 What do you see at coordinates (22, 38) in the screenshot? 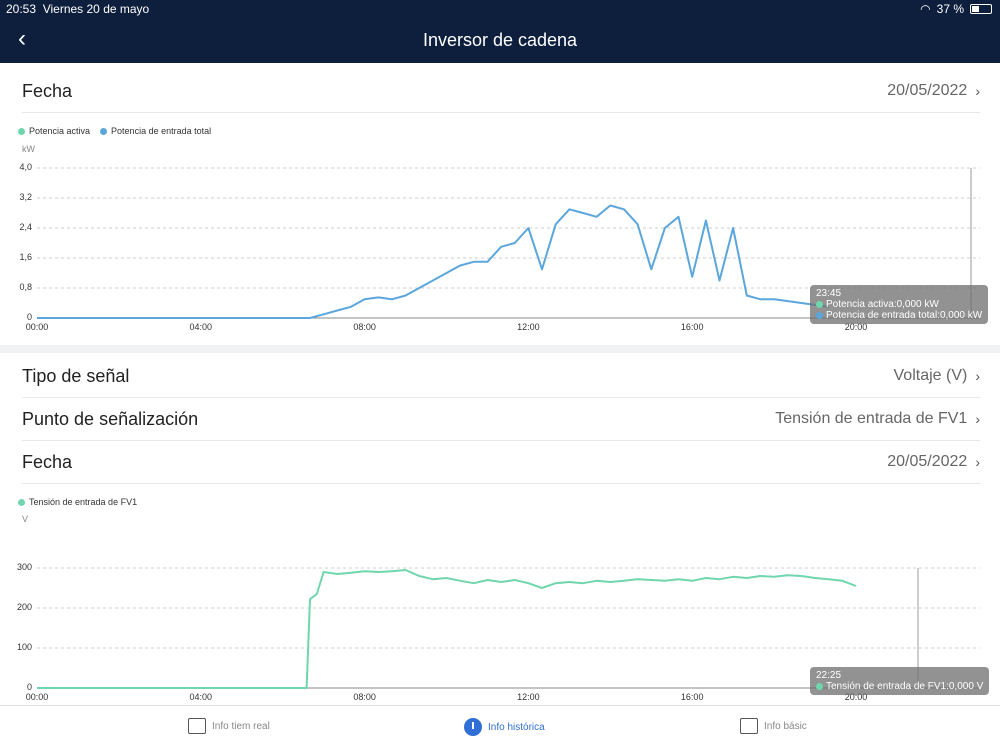
I see `back-button: ‹` at bounding box center [22, 38].